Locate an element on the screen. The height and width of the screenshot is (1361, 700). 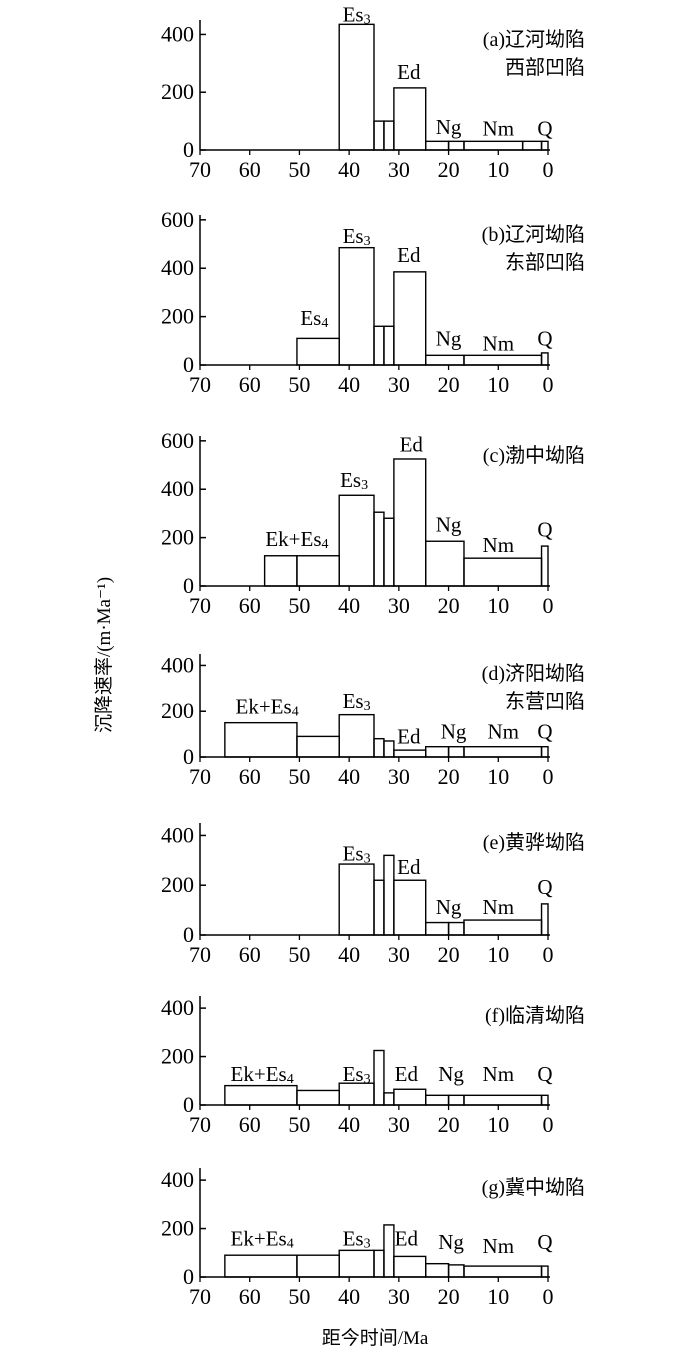
panel-subtitle: 东营凹陷 is located at coordinates (545, 701).